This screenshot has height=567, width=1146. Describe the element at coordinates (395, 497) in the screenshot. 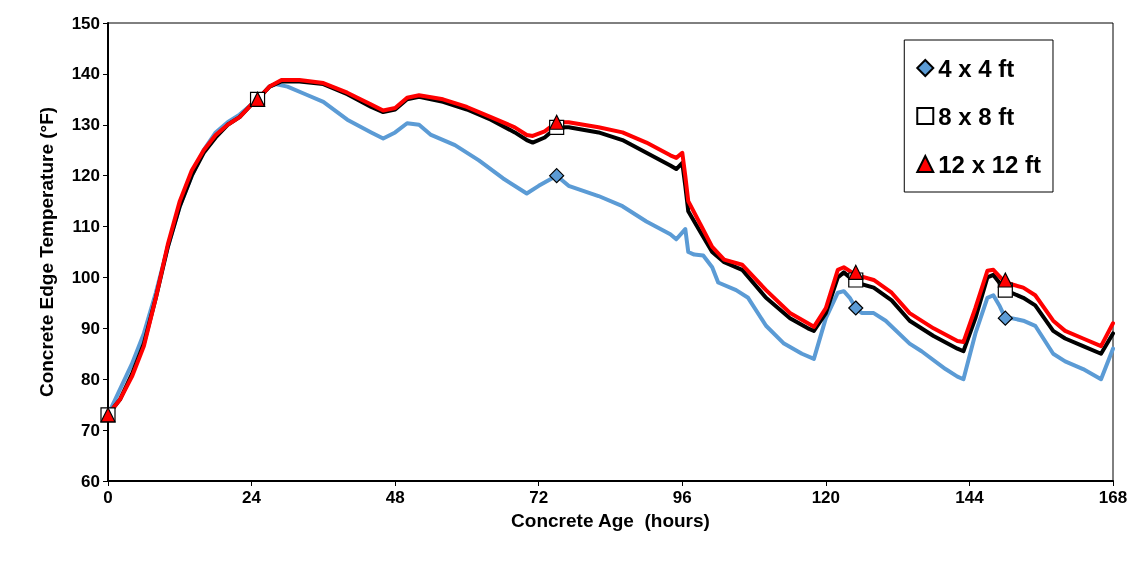

I see `x-tick-label: 48` at that location.